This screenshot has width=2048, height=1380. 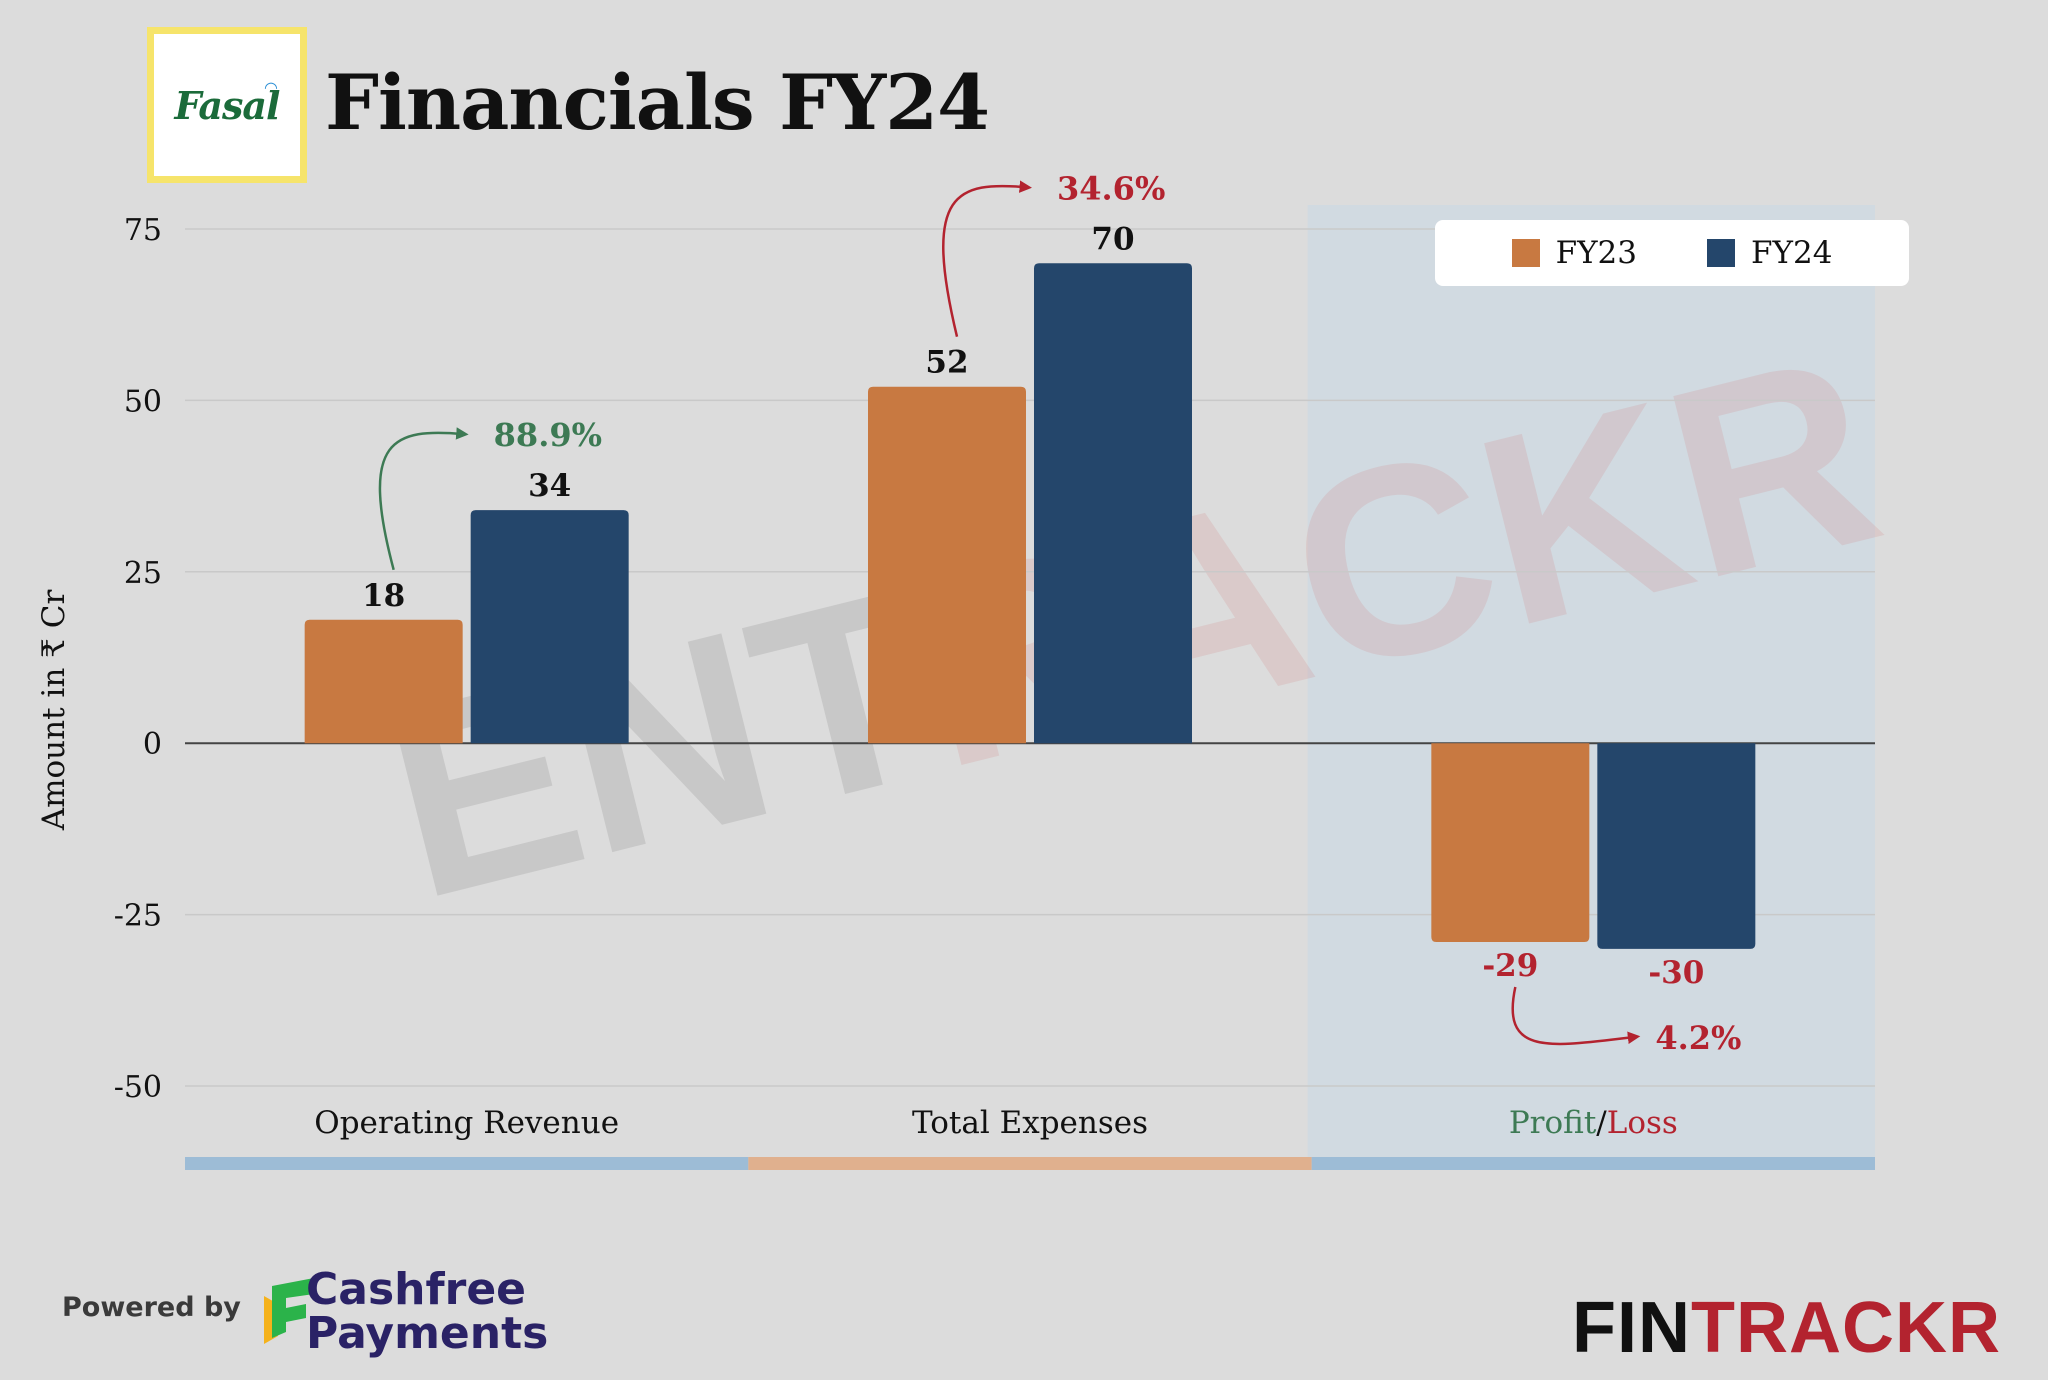 What do you see at coordinates (1030, 1123) in the screenshot?
I see `category-label: Total Expenses` at bounding box center [1030, 1123].